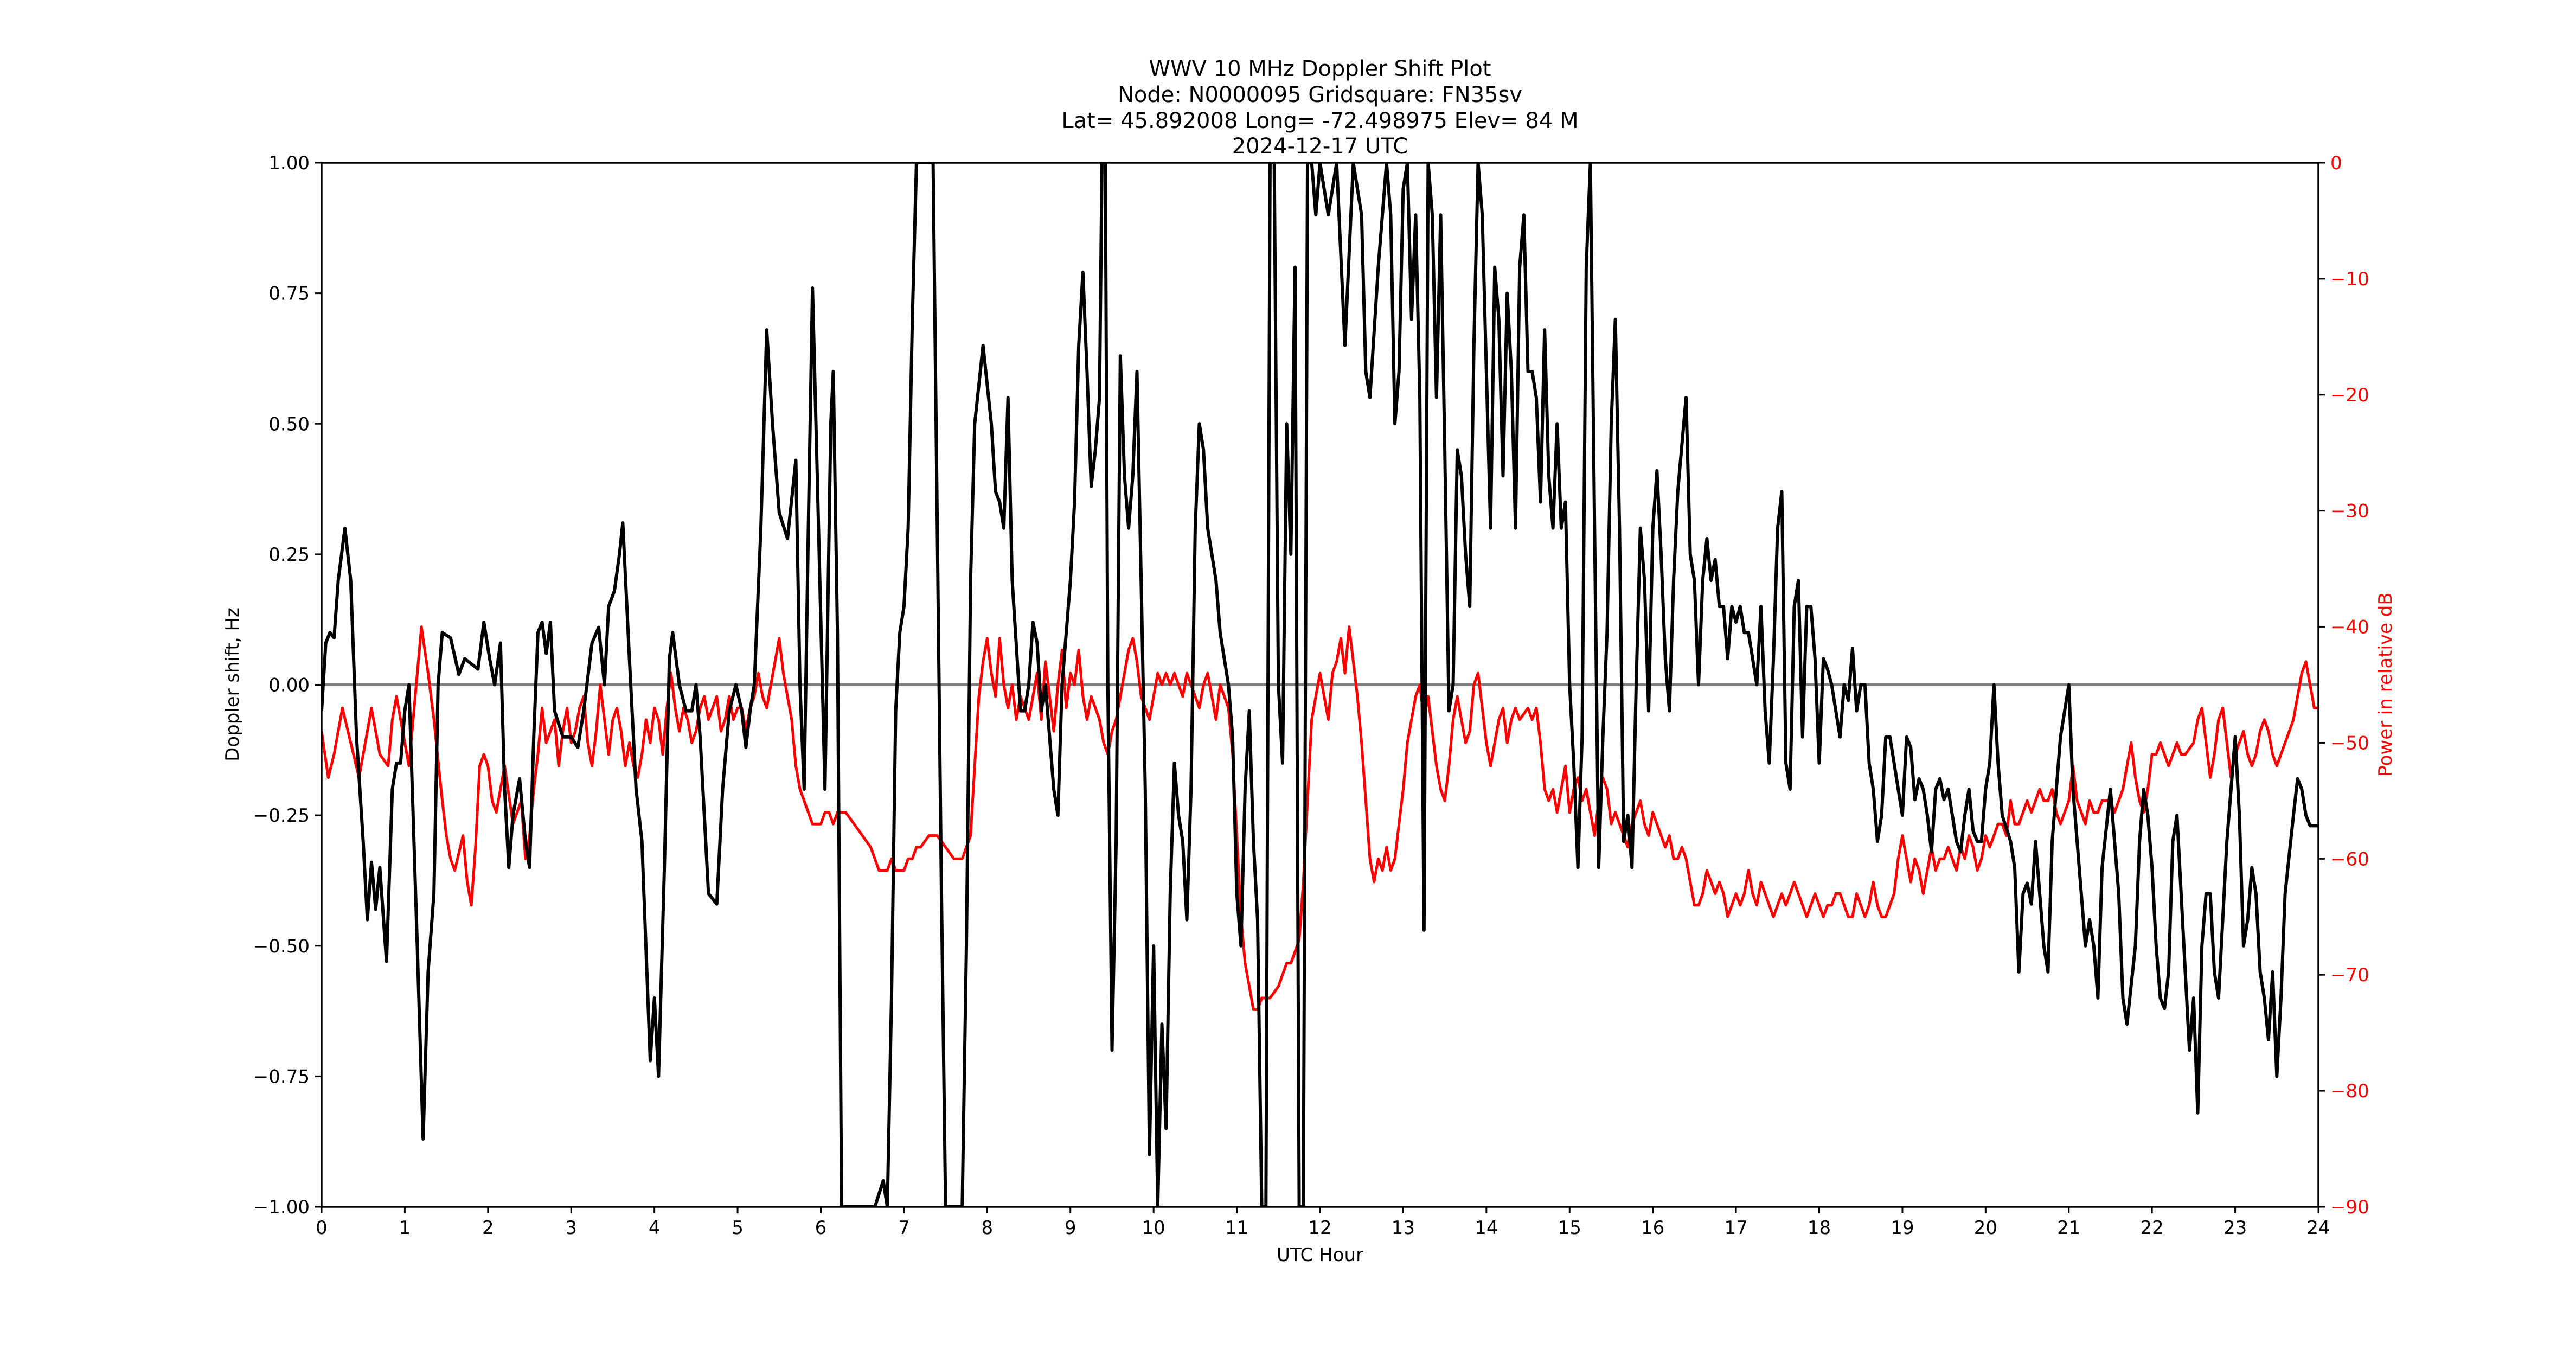 This screenshot has height=1356, width=2576. Describe the element at coordinates (232, 684) in the screenshot. I see `y-axis-label-left: Doppler shift, Hz` at that location.